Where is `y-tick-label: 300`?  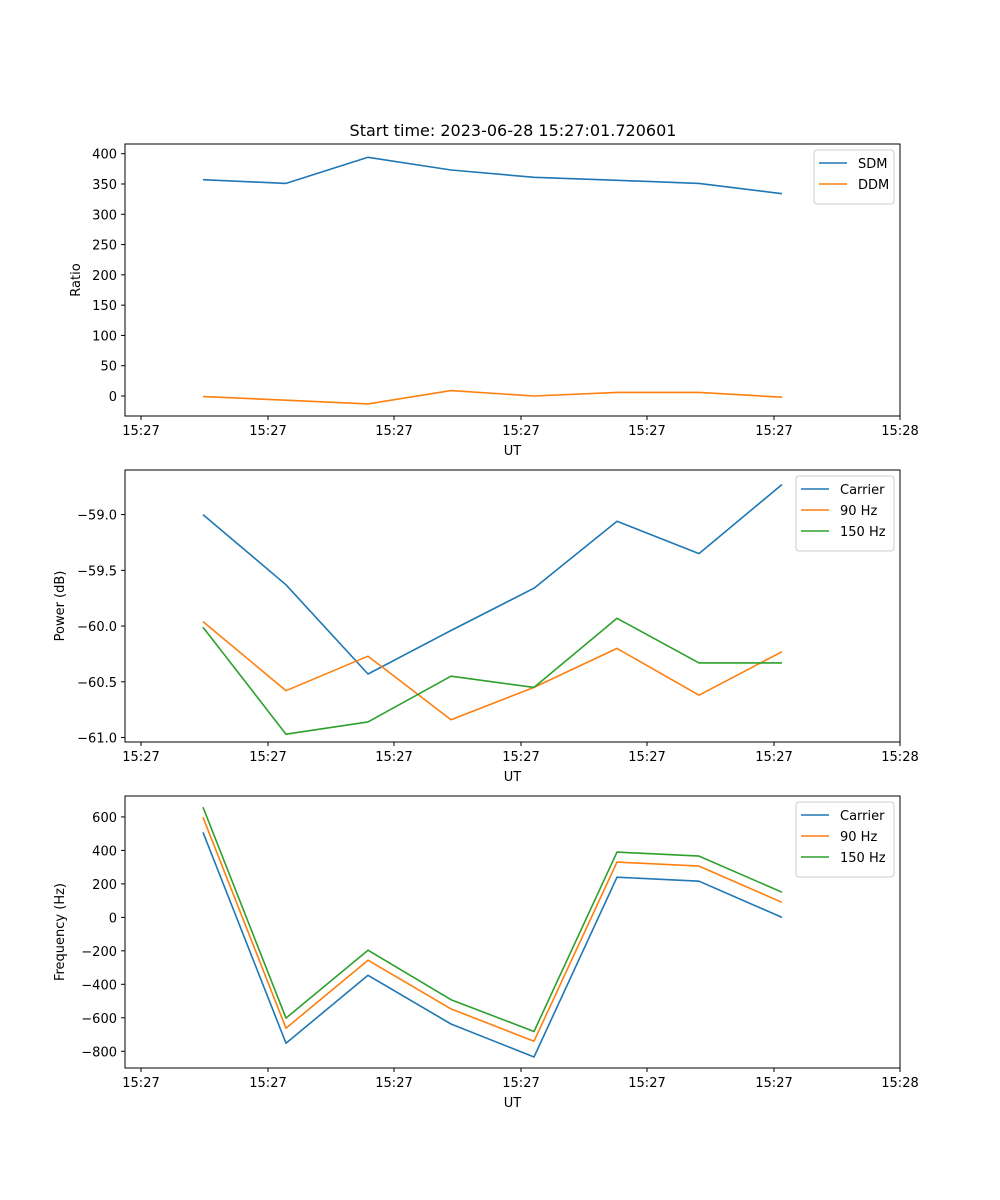 y-tick-label: 300 is located at coordinates (104, 215).